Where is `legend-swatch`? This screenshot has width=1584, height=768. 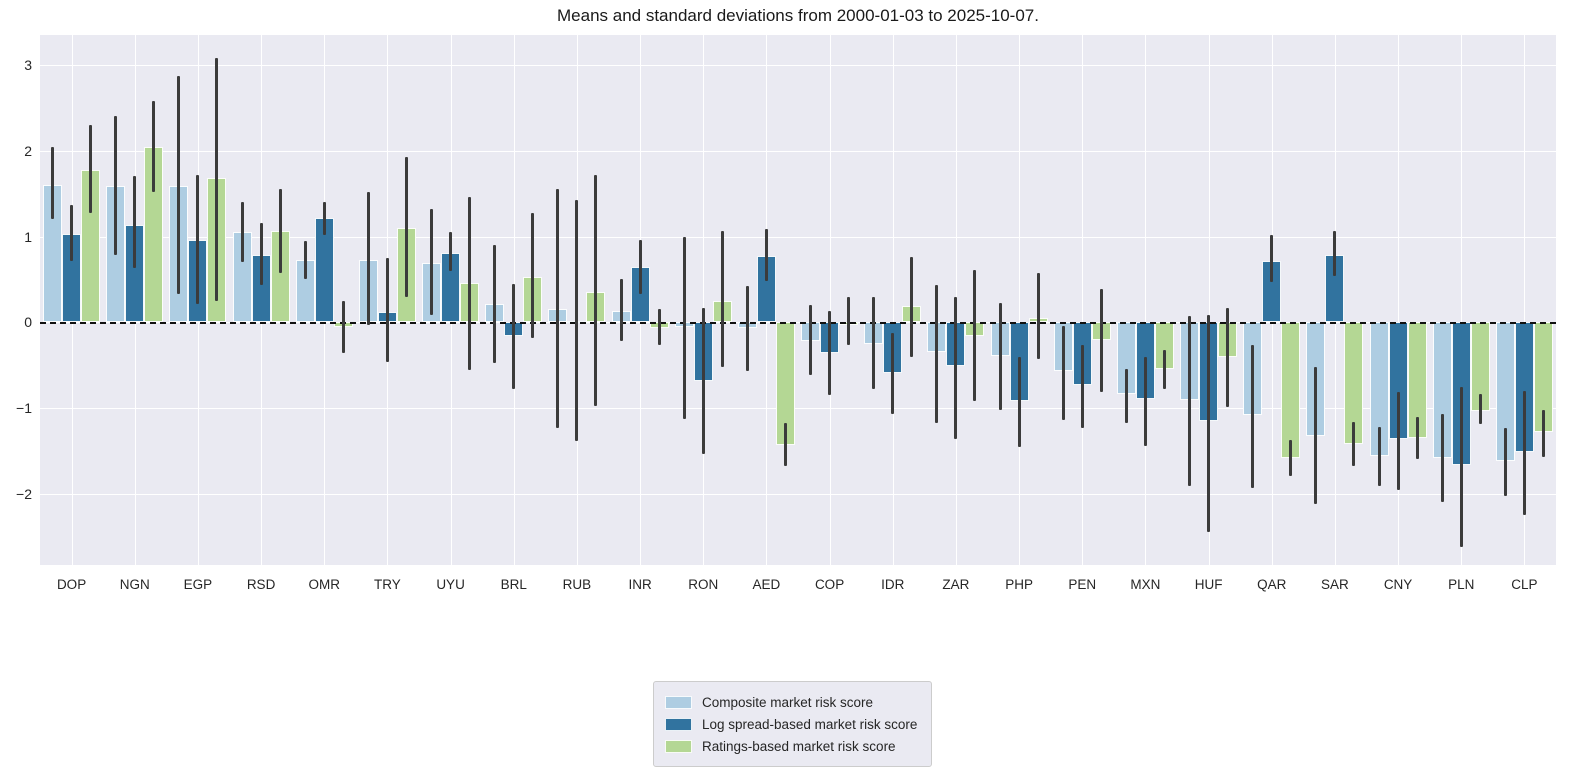
legend-swatch is located at coordinates (678, 724).